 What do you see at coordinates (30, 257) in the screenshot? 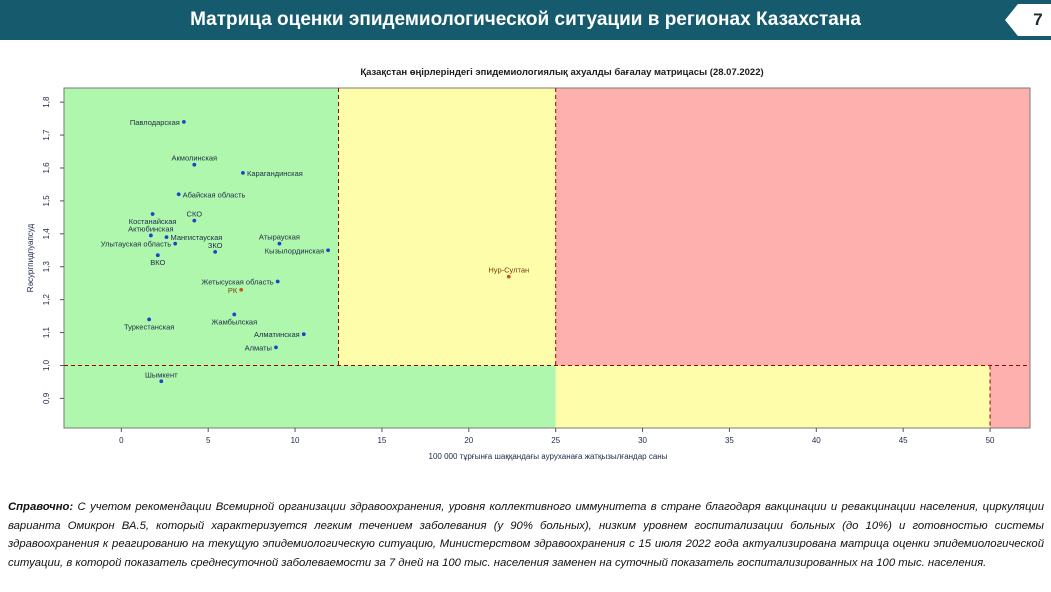
I see `y-axis-label: Rәсургпидпуапсуд` at bounding box center [30, 257].